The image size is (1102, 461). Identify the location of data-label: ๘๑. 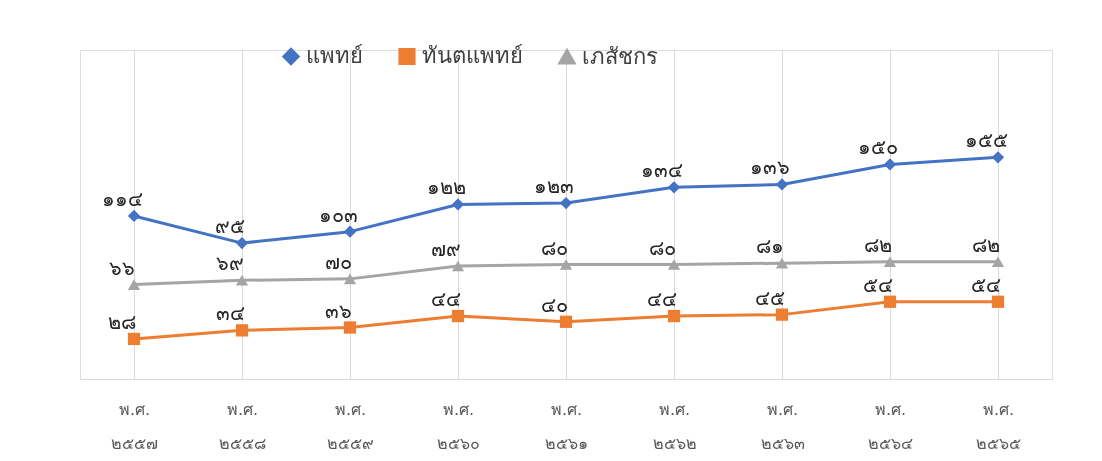
(770, 246).